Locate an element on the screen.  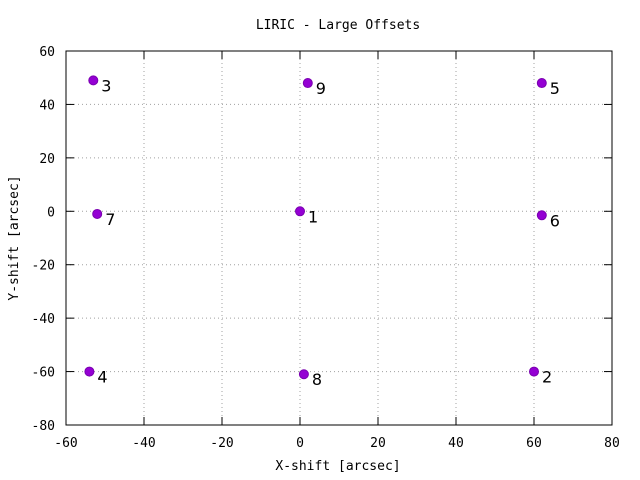
x-tick-label: -60 is located at coordinates (65, 443).